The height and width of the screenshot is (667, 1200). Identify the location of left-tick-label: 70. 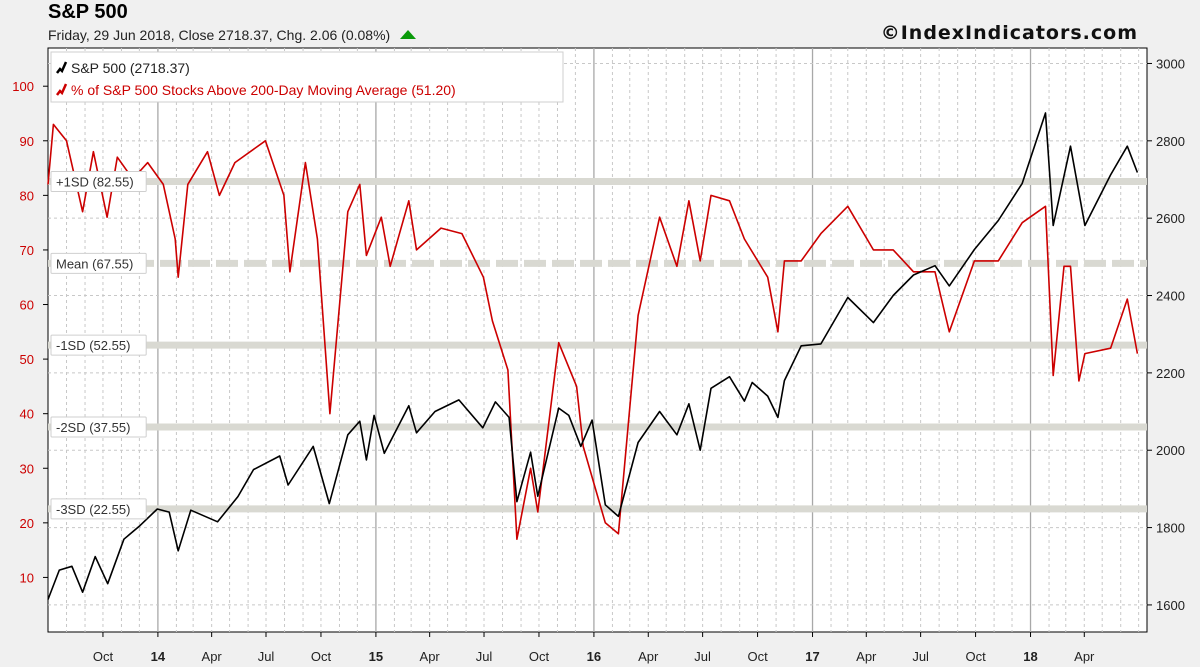
(27, 250).